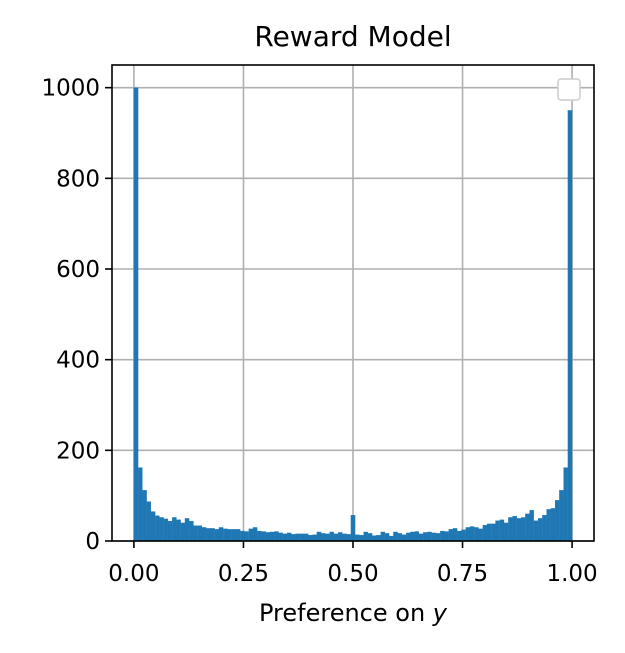  I want to click on x-tick-label: 0.75, so click(462, 574).